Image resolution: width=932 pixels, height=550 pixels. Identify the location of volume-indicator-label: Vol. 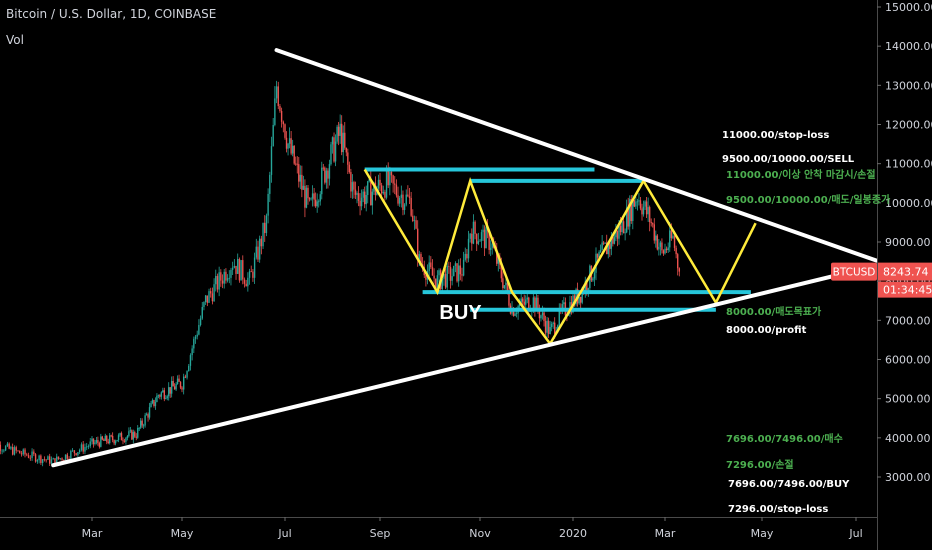
(15, 40).